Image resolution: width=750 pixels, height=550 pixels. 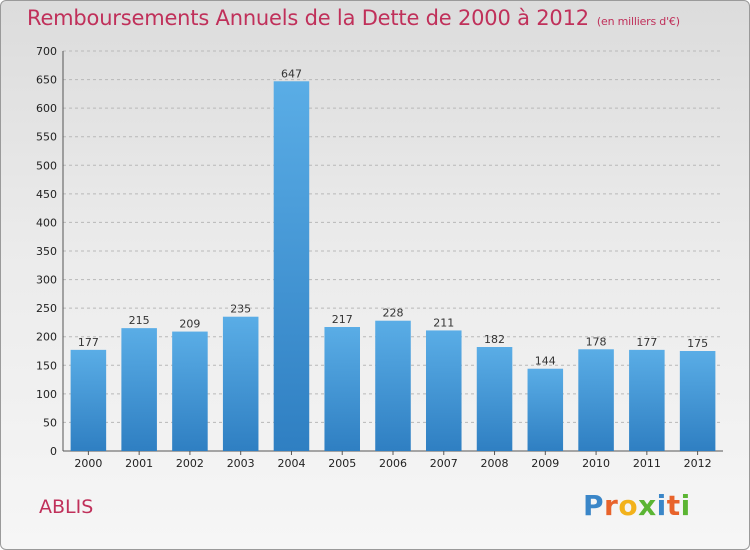 I want to click on logo-letter: r, so click(x=611, y=505).